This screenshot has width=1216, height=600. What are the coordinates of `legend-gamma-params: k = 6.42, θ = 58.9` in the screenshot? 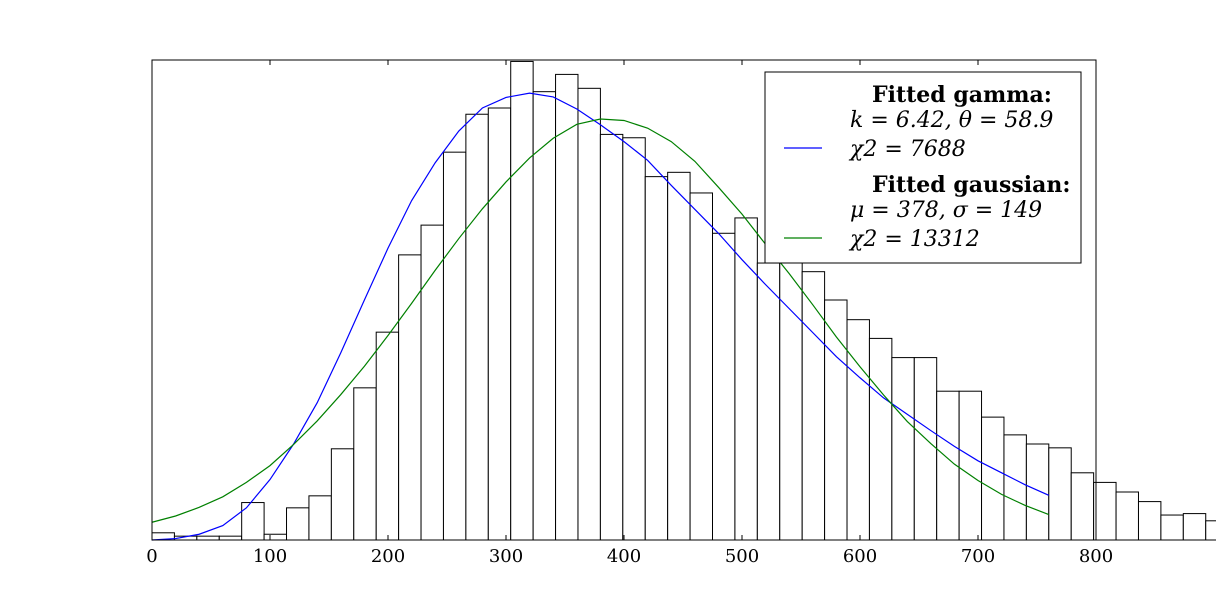 It's located at (951, 120).